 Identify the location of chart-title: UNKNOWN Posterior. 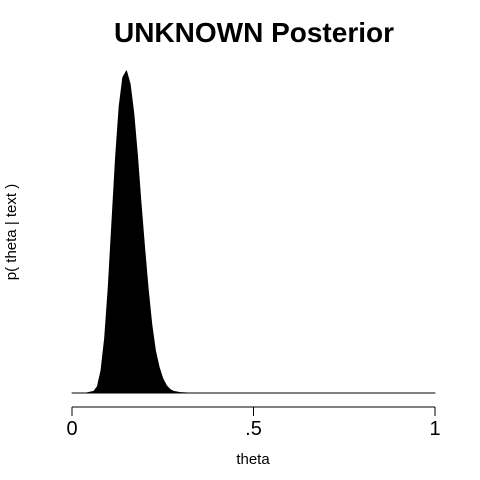
(254, 32).